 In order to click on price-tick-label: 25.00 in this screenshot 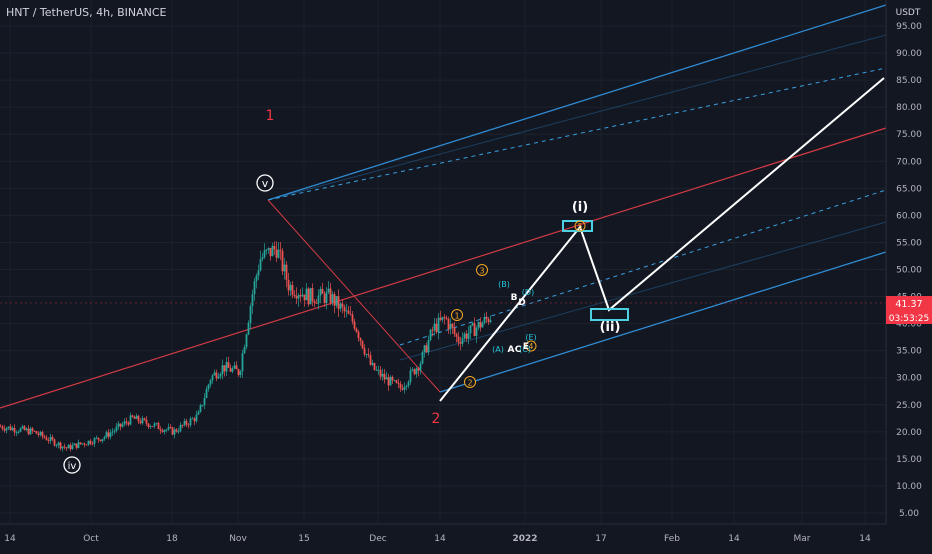, I will do `click(909, 406)`.